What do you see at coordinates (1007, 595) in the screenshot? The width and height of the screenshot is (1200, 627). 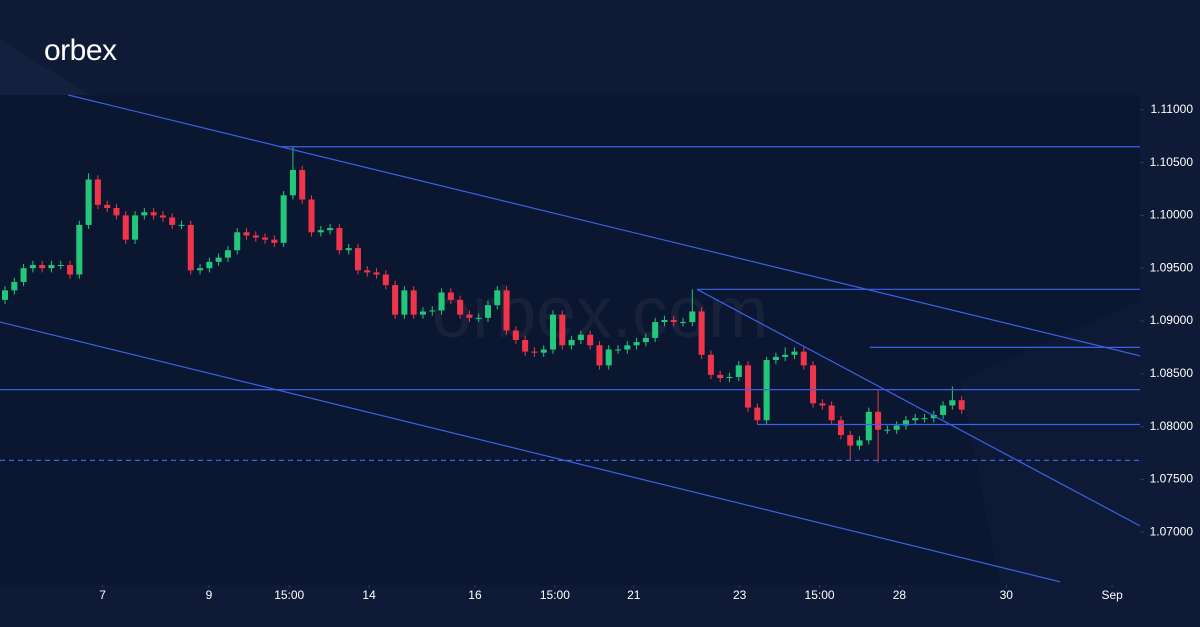 I see `x-tick-label: 30` at bounding box center [1007, 595].